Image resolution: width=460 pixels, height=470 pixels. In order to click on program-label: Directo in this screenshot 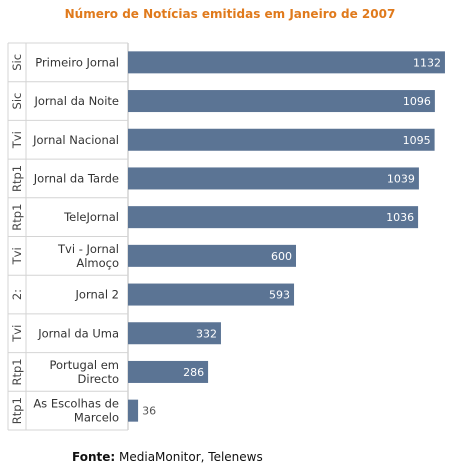, I will do `click(98, 379)`.